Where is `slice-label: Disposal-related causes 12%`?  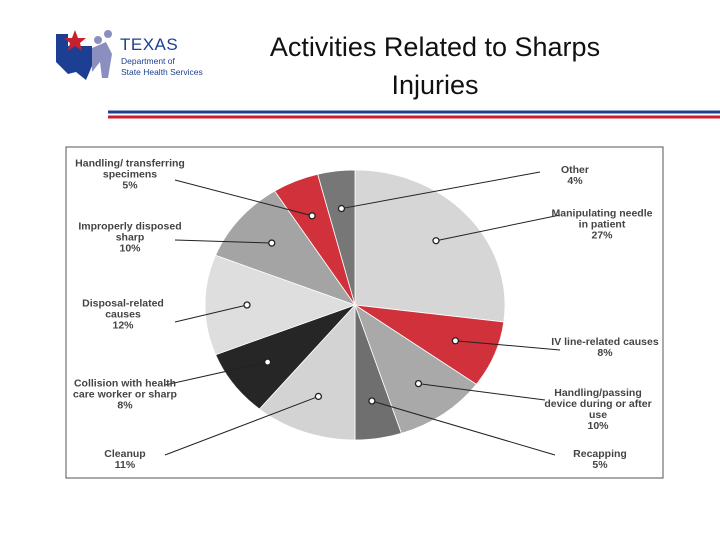 slice-label: Disposal-related causes 12% is located at coordinates (123, 314).